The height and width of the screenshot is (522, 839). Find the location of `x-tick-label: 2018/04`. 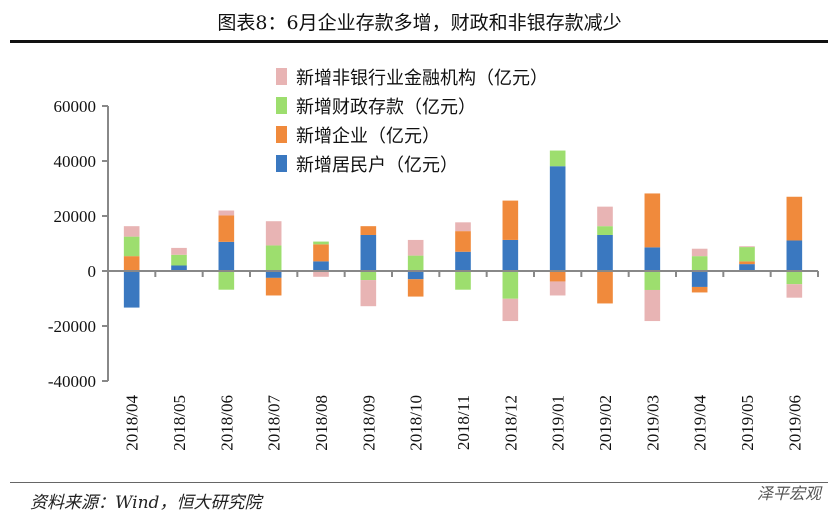

x-tick-label: 2018/04 is located at coordinates (132, 423).